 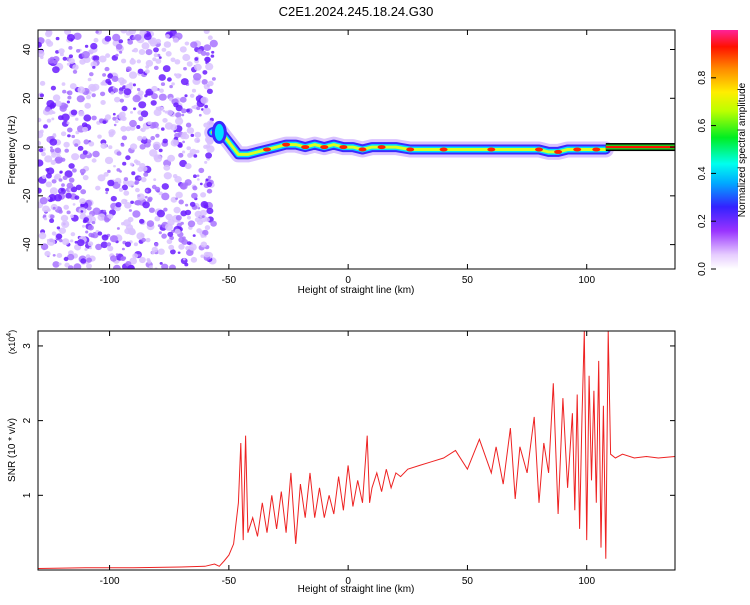 What do you see at coordinates (702, 77) in the screenshot?
I see `colorbar-tick-label: 0.8` at bounding box center [702, 77].